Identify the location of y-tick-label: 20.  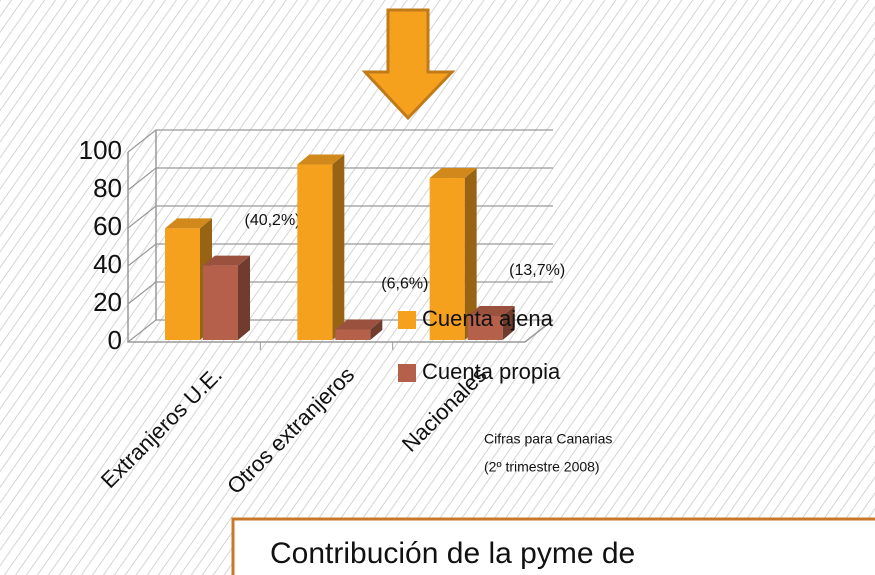
(107, 302).